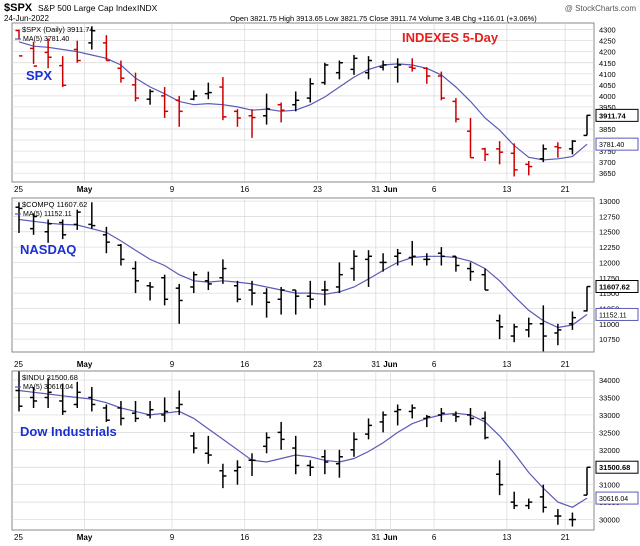  Describe the element at coordinates (54, 204) in the screenshot. I see `series-legend-symbol: $COMPQ 11607.62` at that location.